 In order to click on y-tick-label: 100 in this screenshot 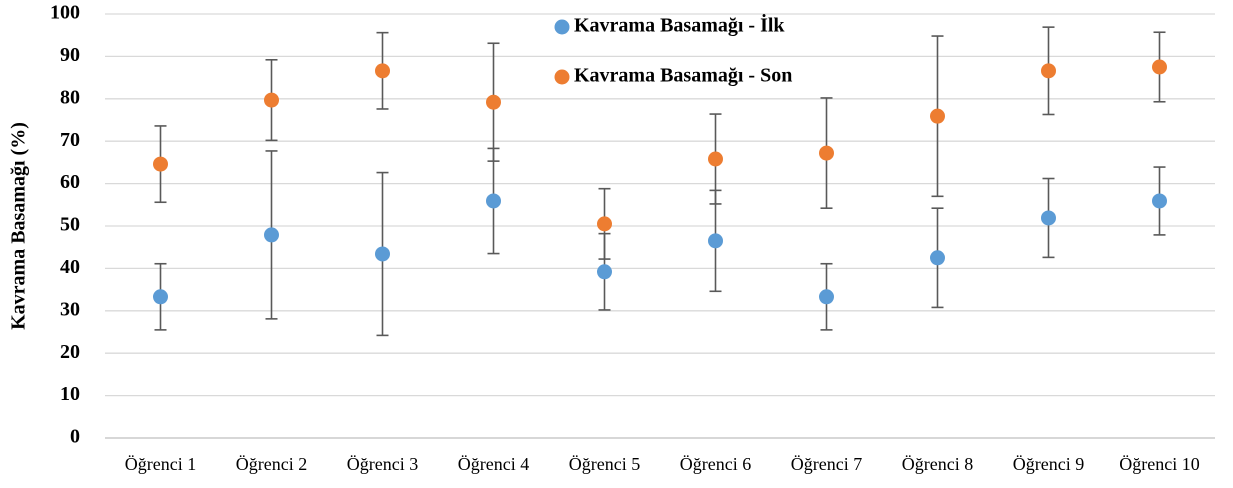, I will do `click(65, 13)`.